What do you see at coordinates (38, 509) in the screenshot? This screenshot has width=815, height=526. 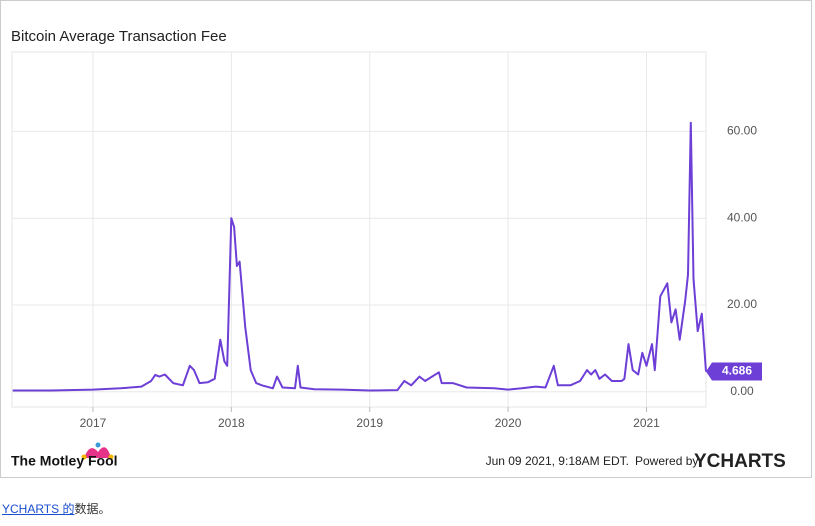 I see `source-link: YCHARTS 的` at bounding box center [38, 509].